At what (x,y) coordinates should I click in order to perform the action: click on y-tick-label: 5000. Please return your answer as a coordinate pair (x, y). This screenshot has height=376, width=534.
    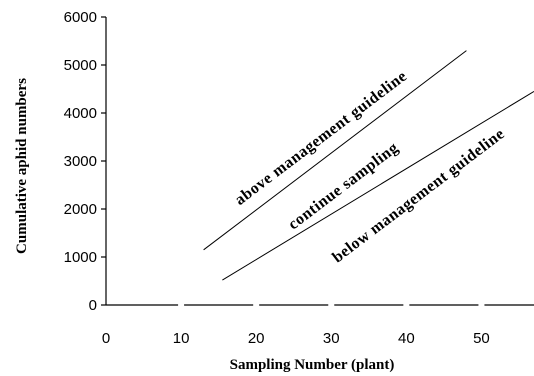
    Looking at the image, I should click on (80, 65).